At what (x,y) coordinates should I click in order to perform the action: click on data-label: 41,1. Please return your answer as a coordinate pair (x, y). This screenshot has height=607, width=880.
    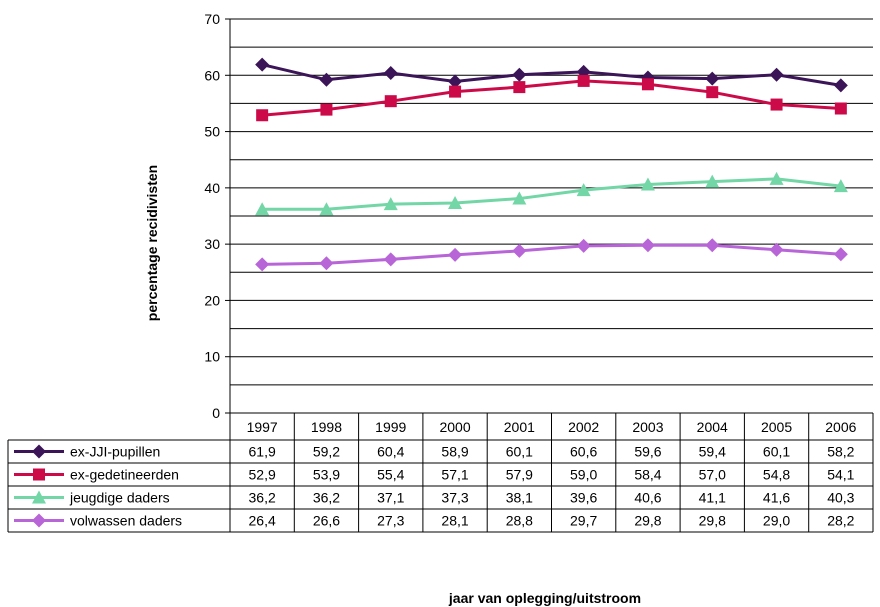
    Looking at the image, I should click on (712, 498).